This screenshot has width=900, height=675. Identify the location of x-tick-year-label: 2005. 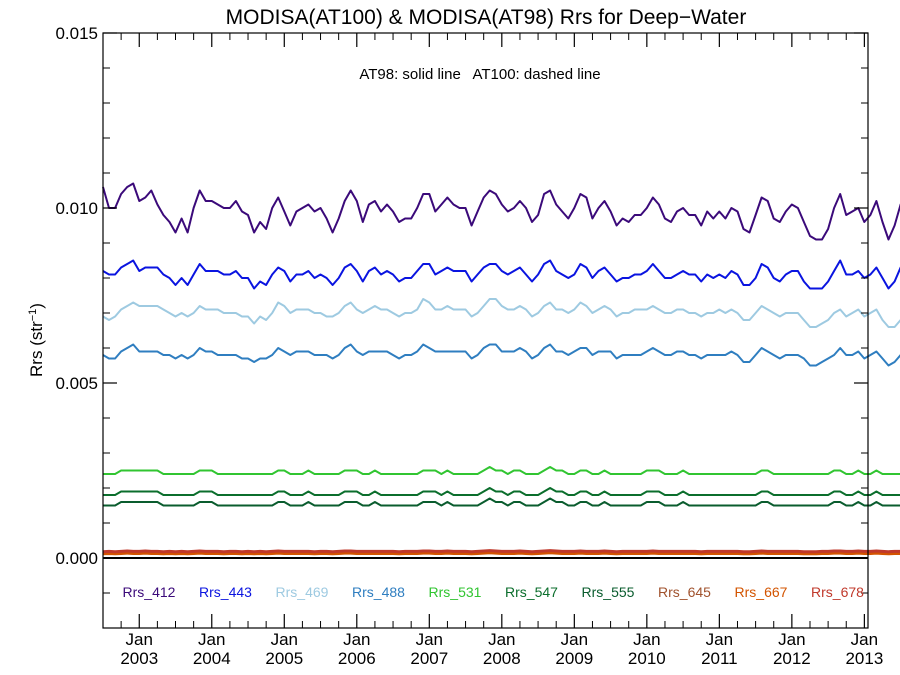
(284, 658).